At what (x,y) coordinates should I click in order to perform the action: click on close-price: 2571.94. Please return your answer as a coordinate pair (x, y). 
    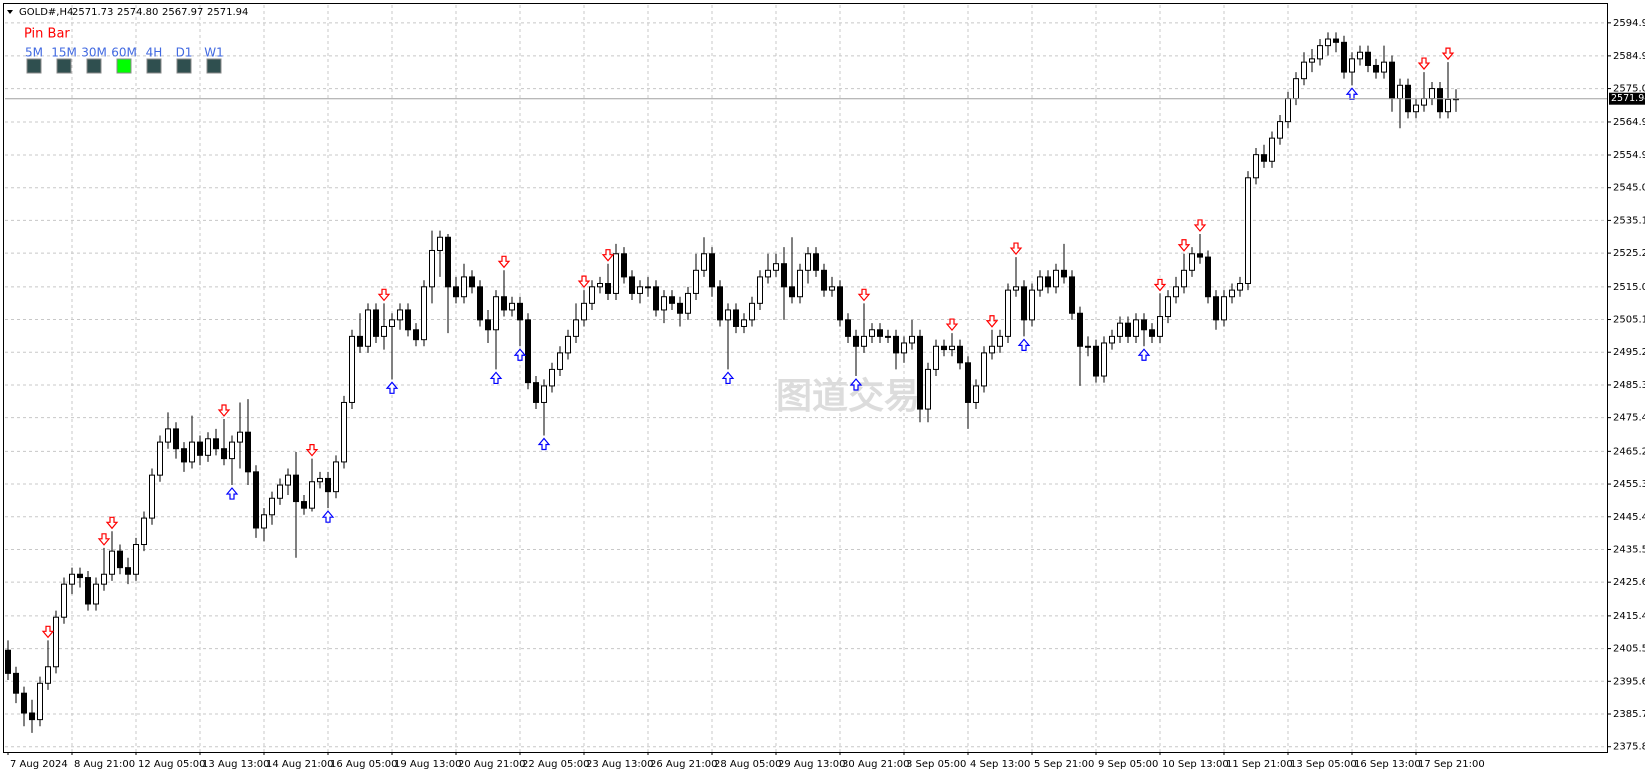
    Looking at the image, I should click on (227, 12).